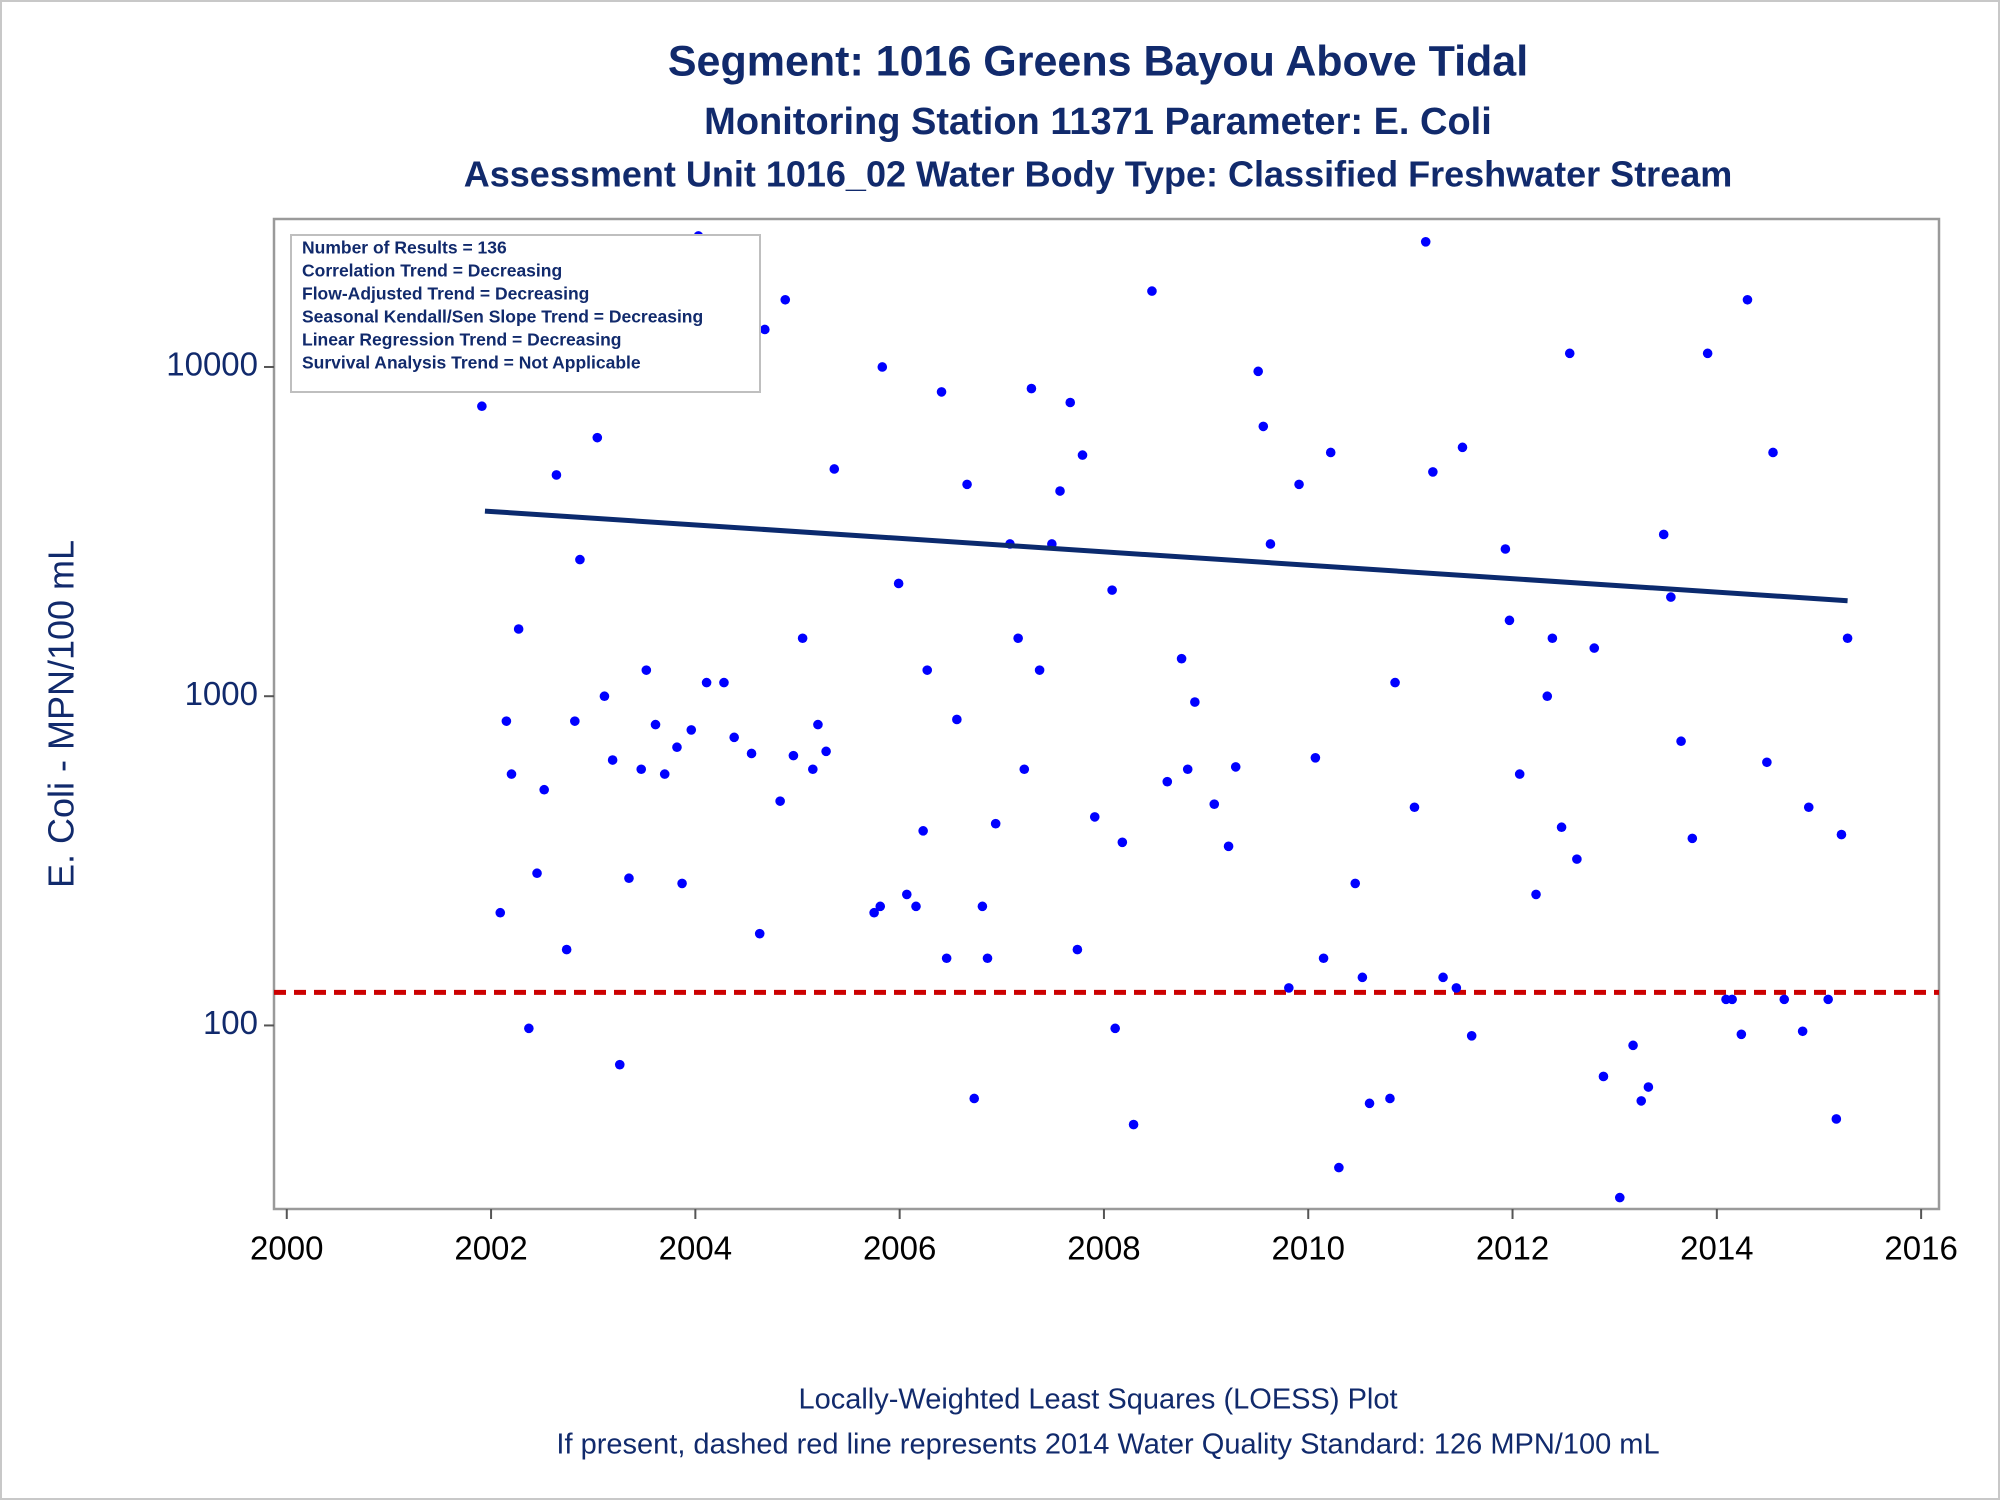 Image resolution: width=2000 pixels, height=1500 pixels. I want to click on trend-line, so click(1166, 556).